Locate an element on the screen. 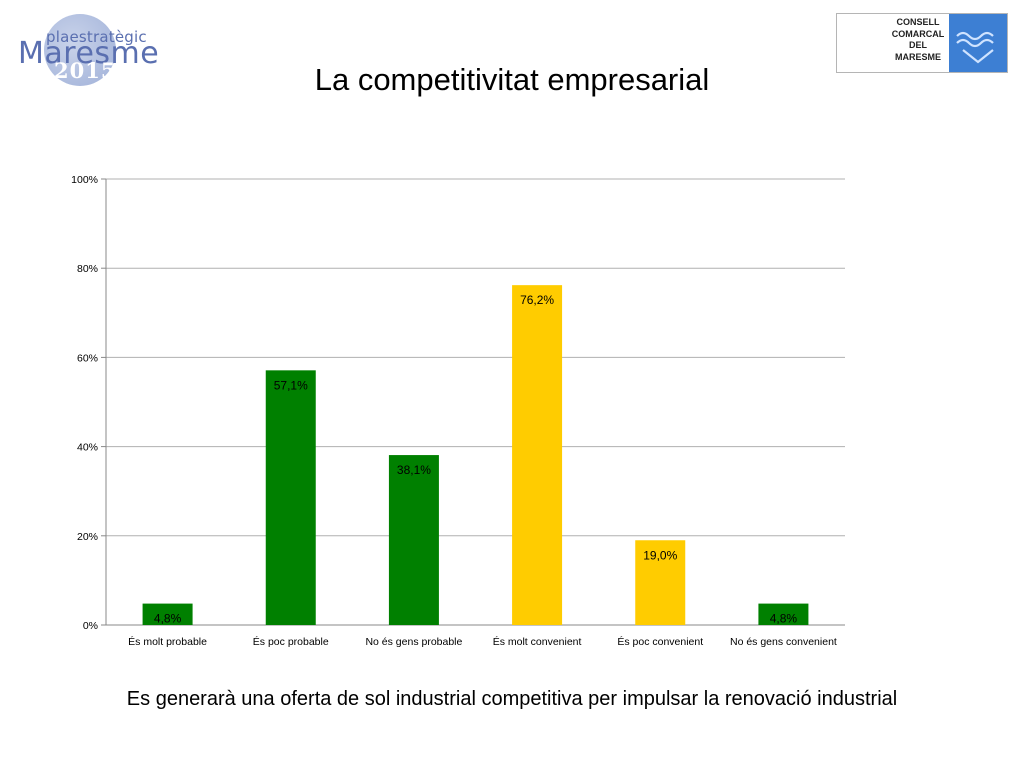  x-tick-label: No és gens convenient is located at coordinates (783, 642).